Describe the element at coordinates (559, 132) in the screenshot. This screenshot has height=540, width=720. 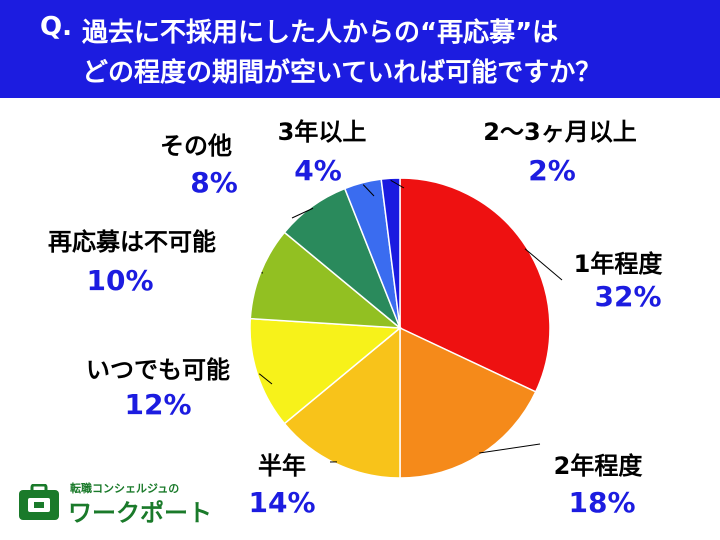
I see `slice-label: 2～3ヶ月以上` at that location.